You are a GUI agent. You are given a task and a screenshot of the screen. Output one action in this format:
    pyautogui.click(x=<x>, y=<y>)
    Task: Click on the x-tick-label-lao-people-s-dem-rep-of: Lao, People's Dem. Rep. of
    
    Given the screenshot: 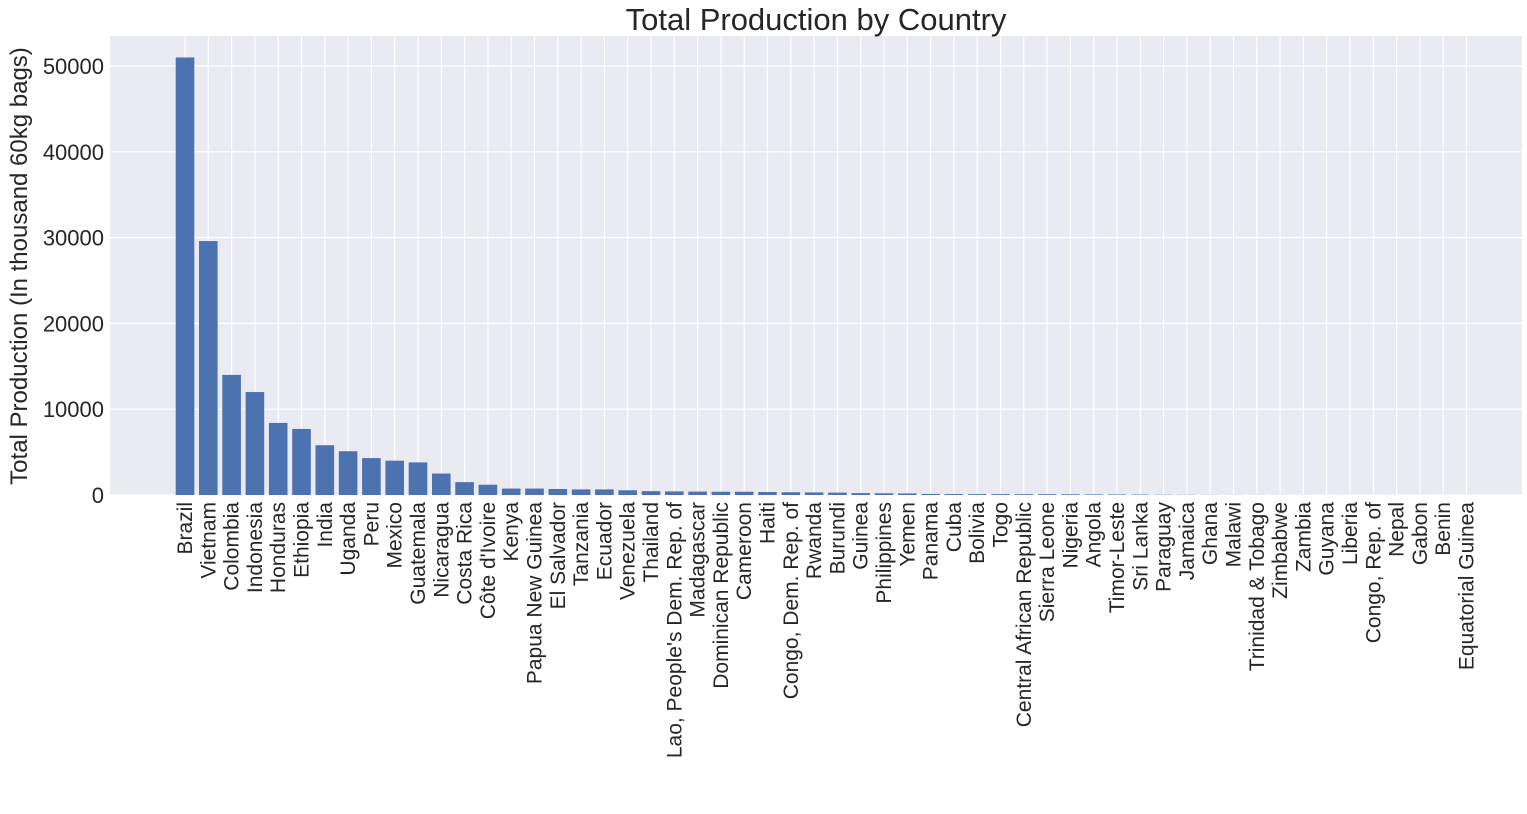 What is the action you would take?
    pyautogui.click(x=674, y=630)
    